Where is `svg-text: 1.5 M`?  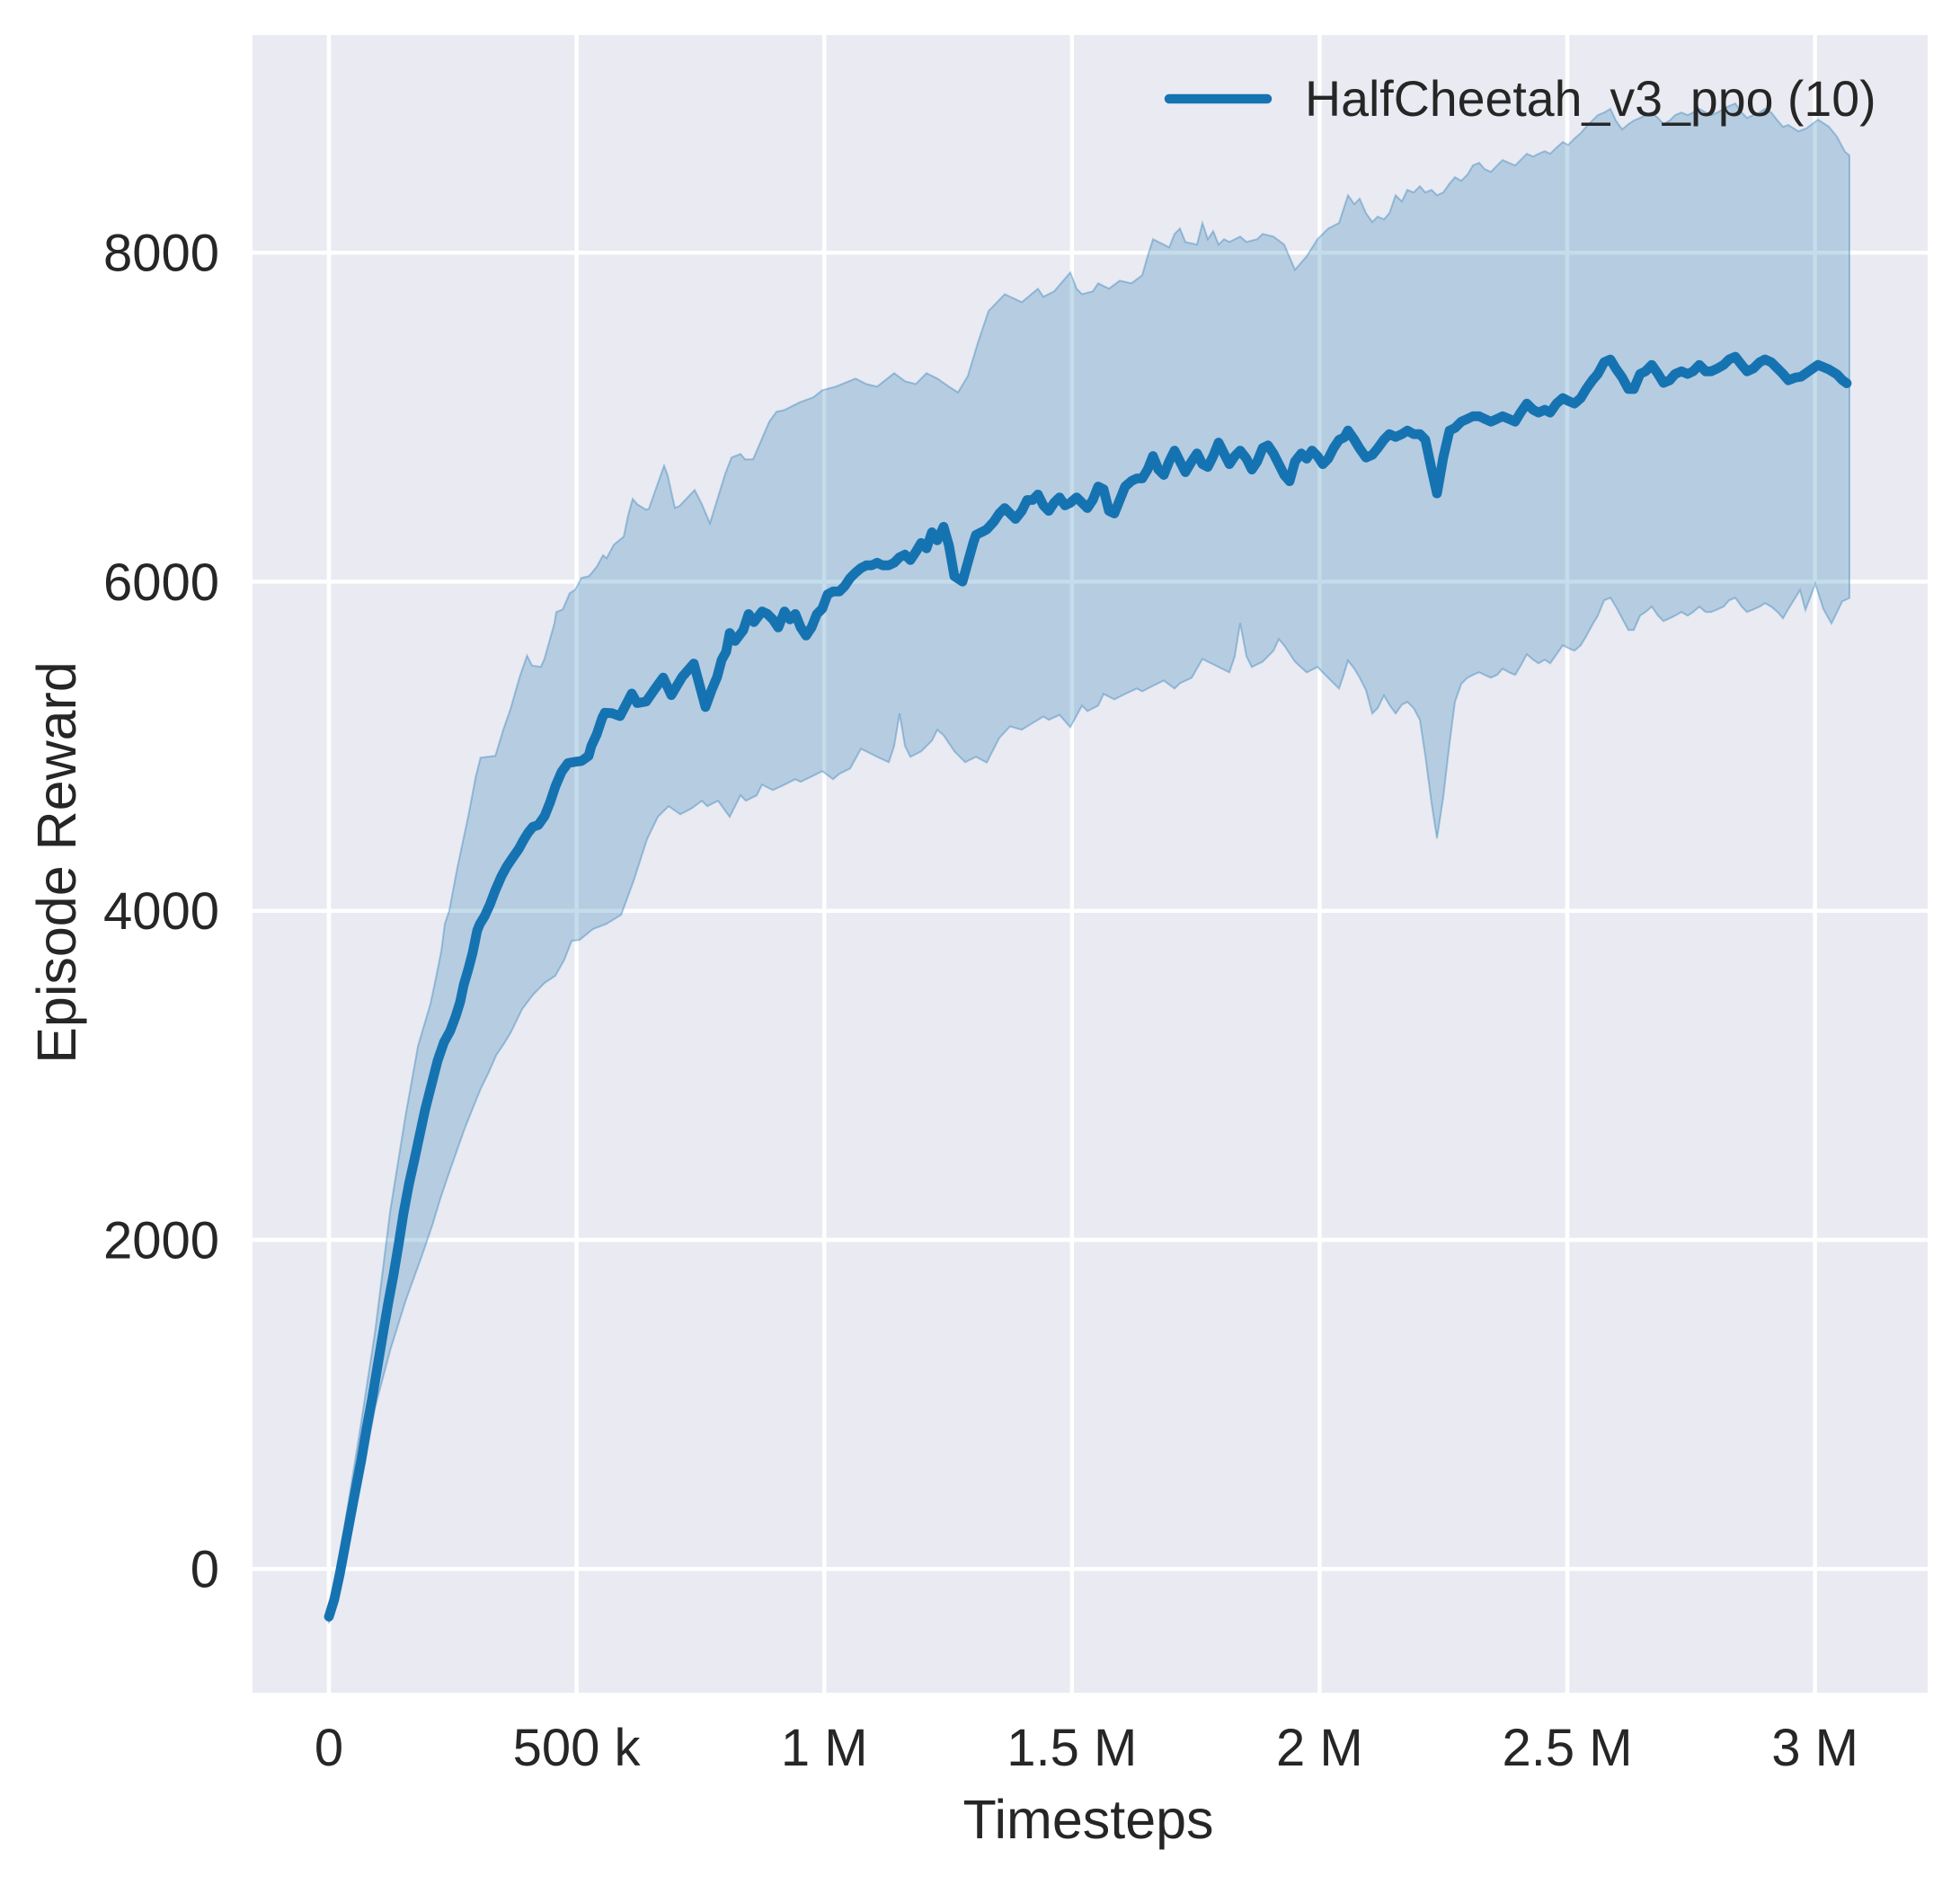 svg-text: 1.5 M is located at coordinates (1072, 1748).